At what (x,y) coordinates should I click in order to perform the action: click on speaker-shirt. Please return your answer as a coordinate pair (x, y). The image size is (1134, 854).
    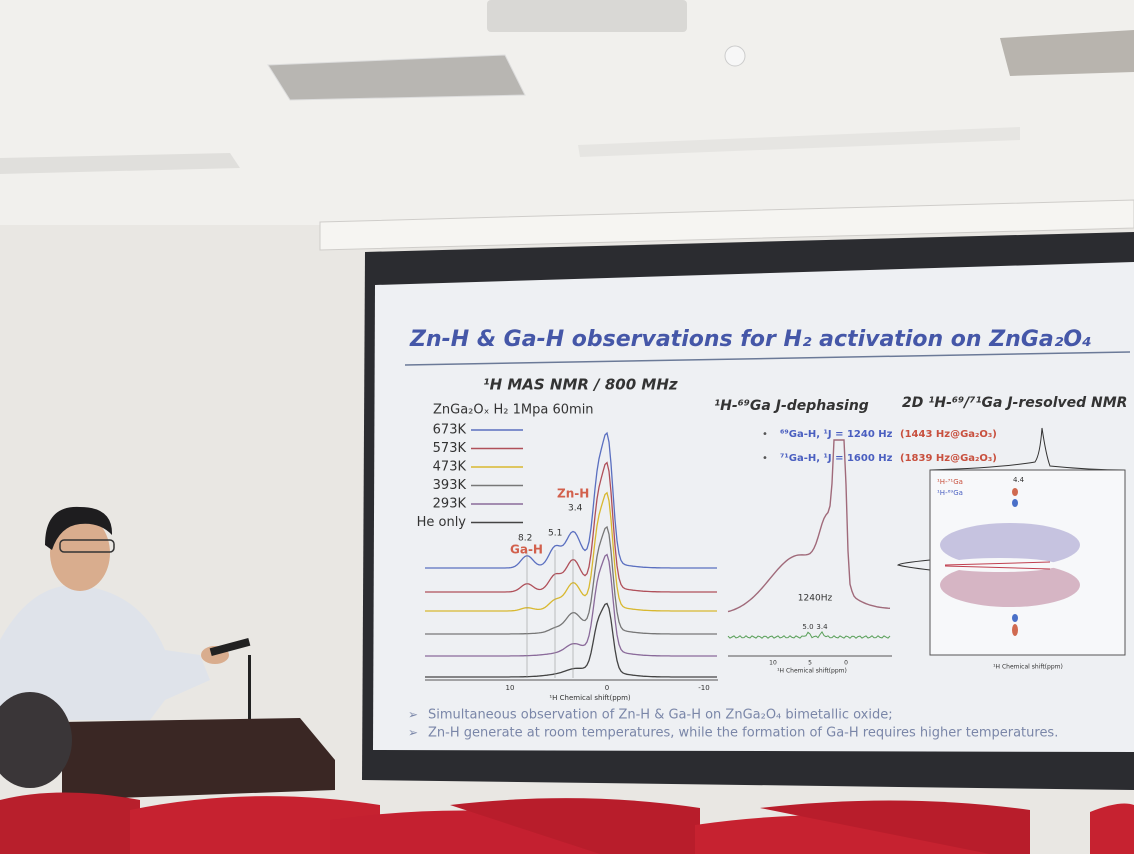
    Looking at the image, I should click on (105, 652).